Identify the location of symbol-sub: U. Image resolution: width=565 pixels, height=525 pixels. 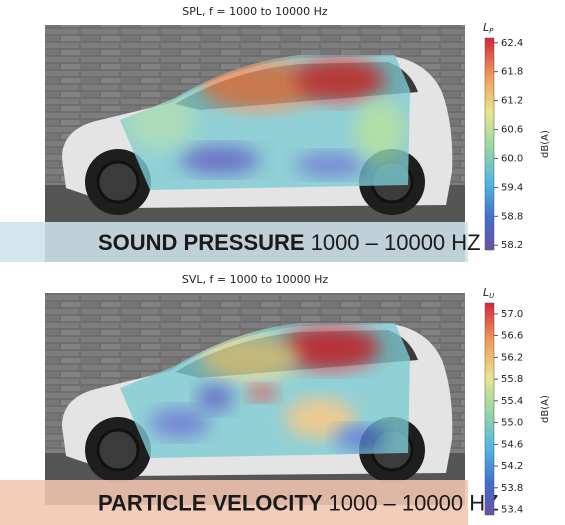
(491, 296).